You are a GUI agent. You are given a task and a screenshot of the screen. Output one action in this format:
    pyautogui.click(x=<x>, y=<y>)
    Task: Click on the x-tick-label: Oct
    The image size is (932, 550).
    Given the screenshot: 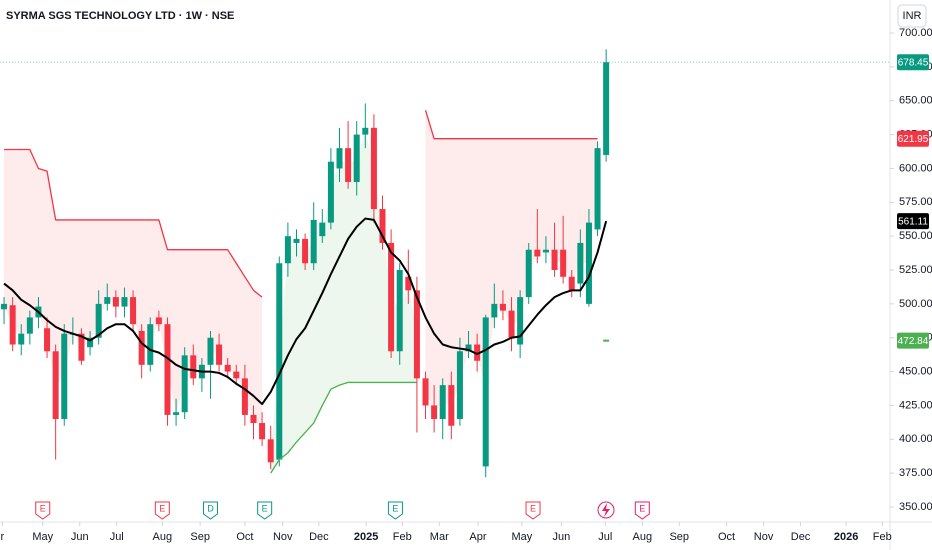 What is the action you would take?
    pyautogui.click(x=726, y=537)
    